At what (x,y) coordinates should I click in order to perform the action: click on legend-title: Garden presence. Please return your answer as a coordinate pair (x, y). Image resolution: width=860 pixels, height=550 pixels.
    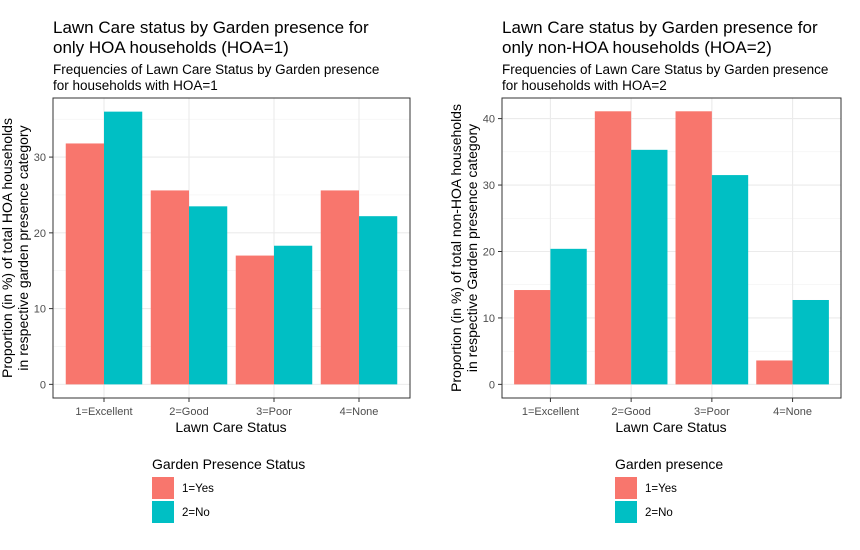
    Looking at the image, I should click on (669, 464).